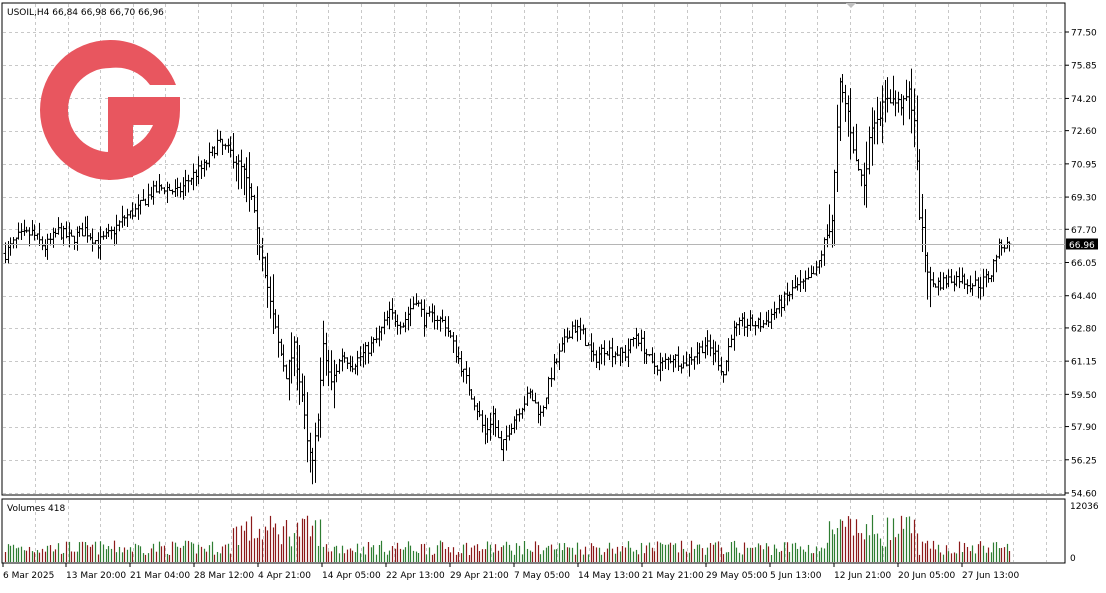  I want to click on time-tick-label: 12 Jun 21:00, so click(862, 576).